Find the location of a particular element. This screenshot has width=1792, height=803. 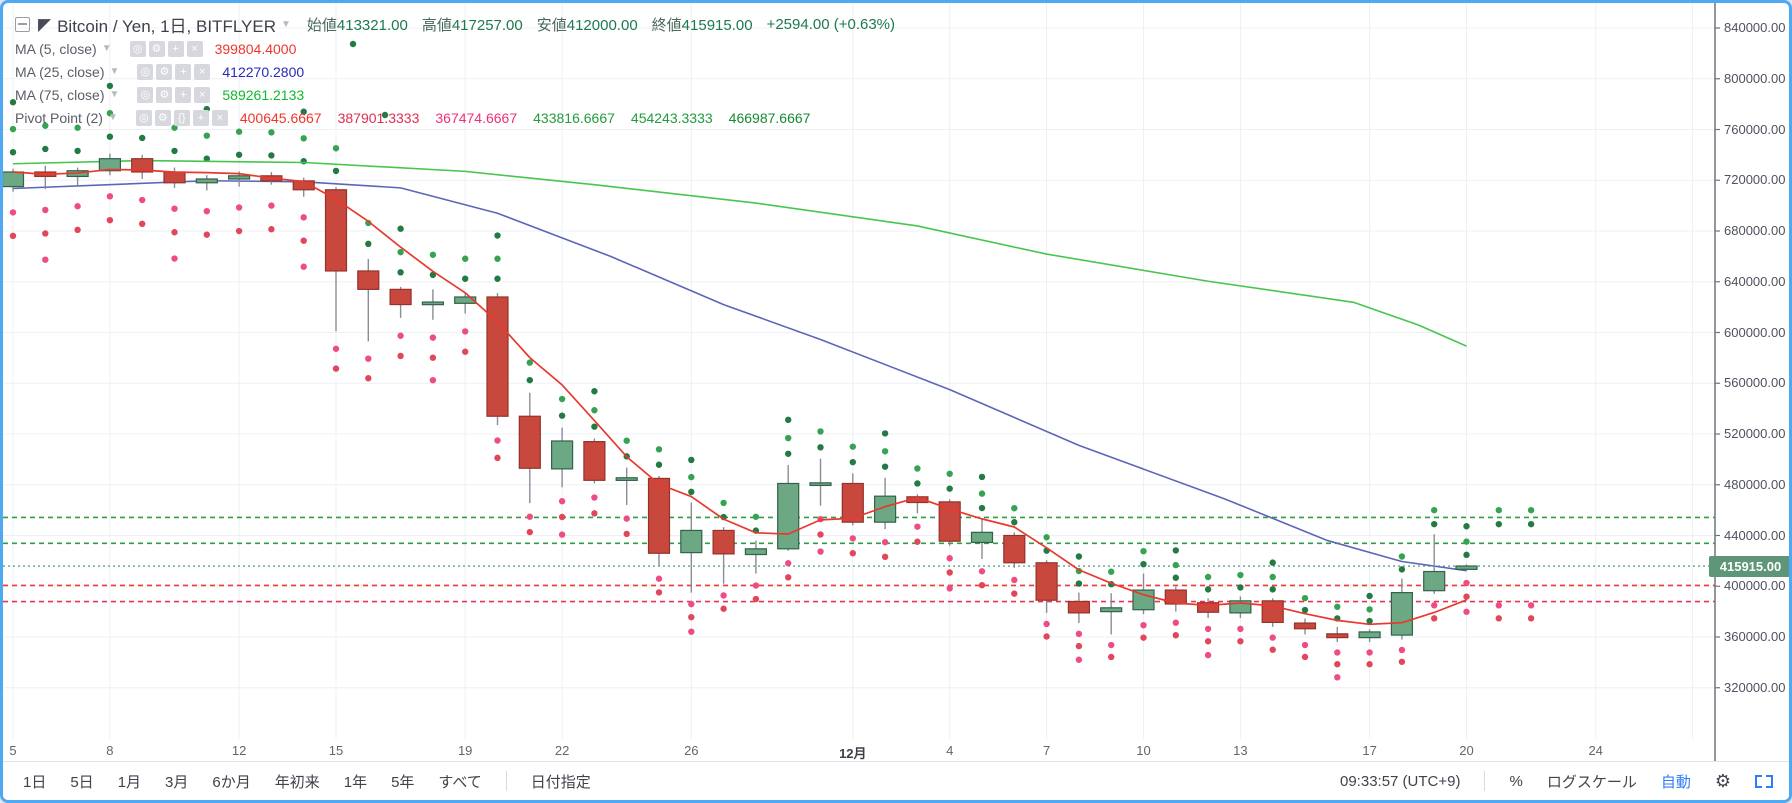

indicator-row-ma75: MA (75, close) ▼ ◎ ⚙ + × 589261.2133 is located at coordinates (455, 94).